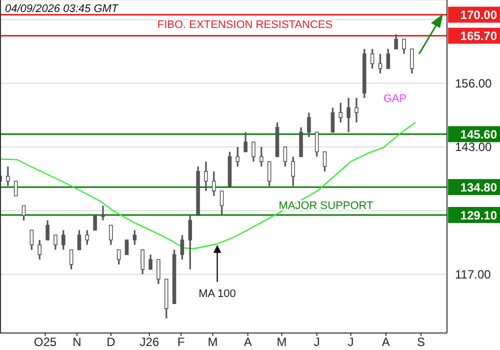  Describe the element at coordinates (479, 36) in the screenshot. I see `ref-line-label: 165.70` at that location.